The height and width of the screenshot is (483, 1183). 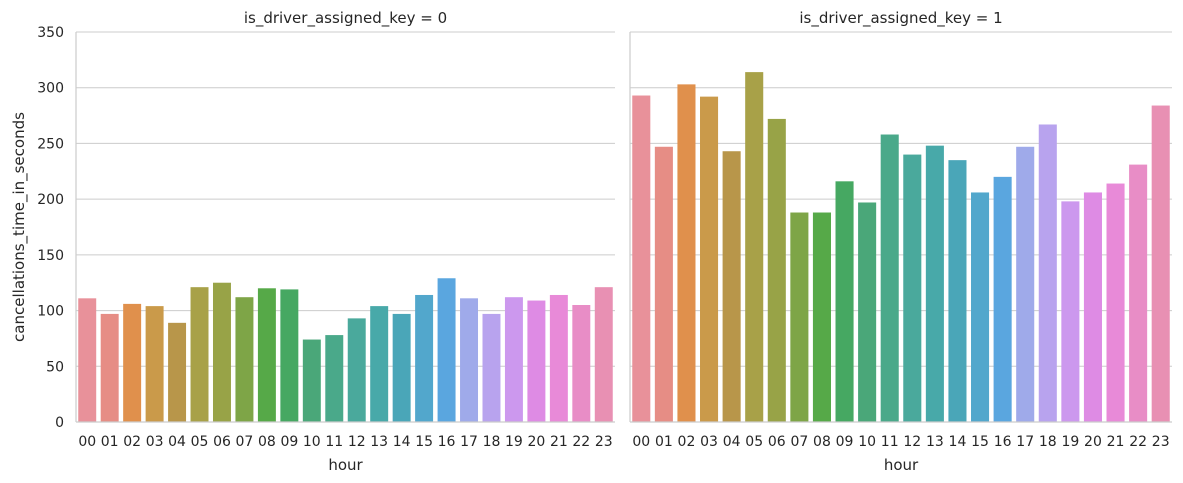 I want to click on y-tick-label: 100, so click(x=50, y=312).